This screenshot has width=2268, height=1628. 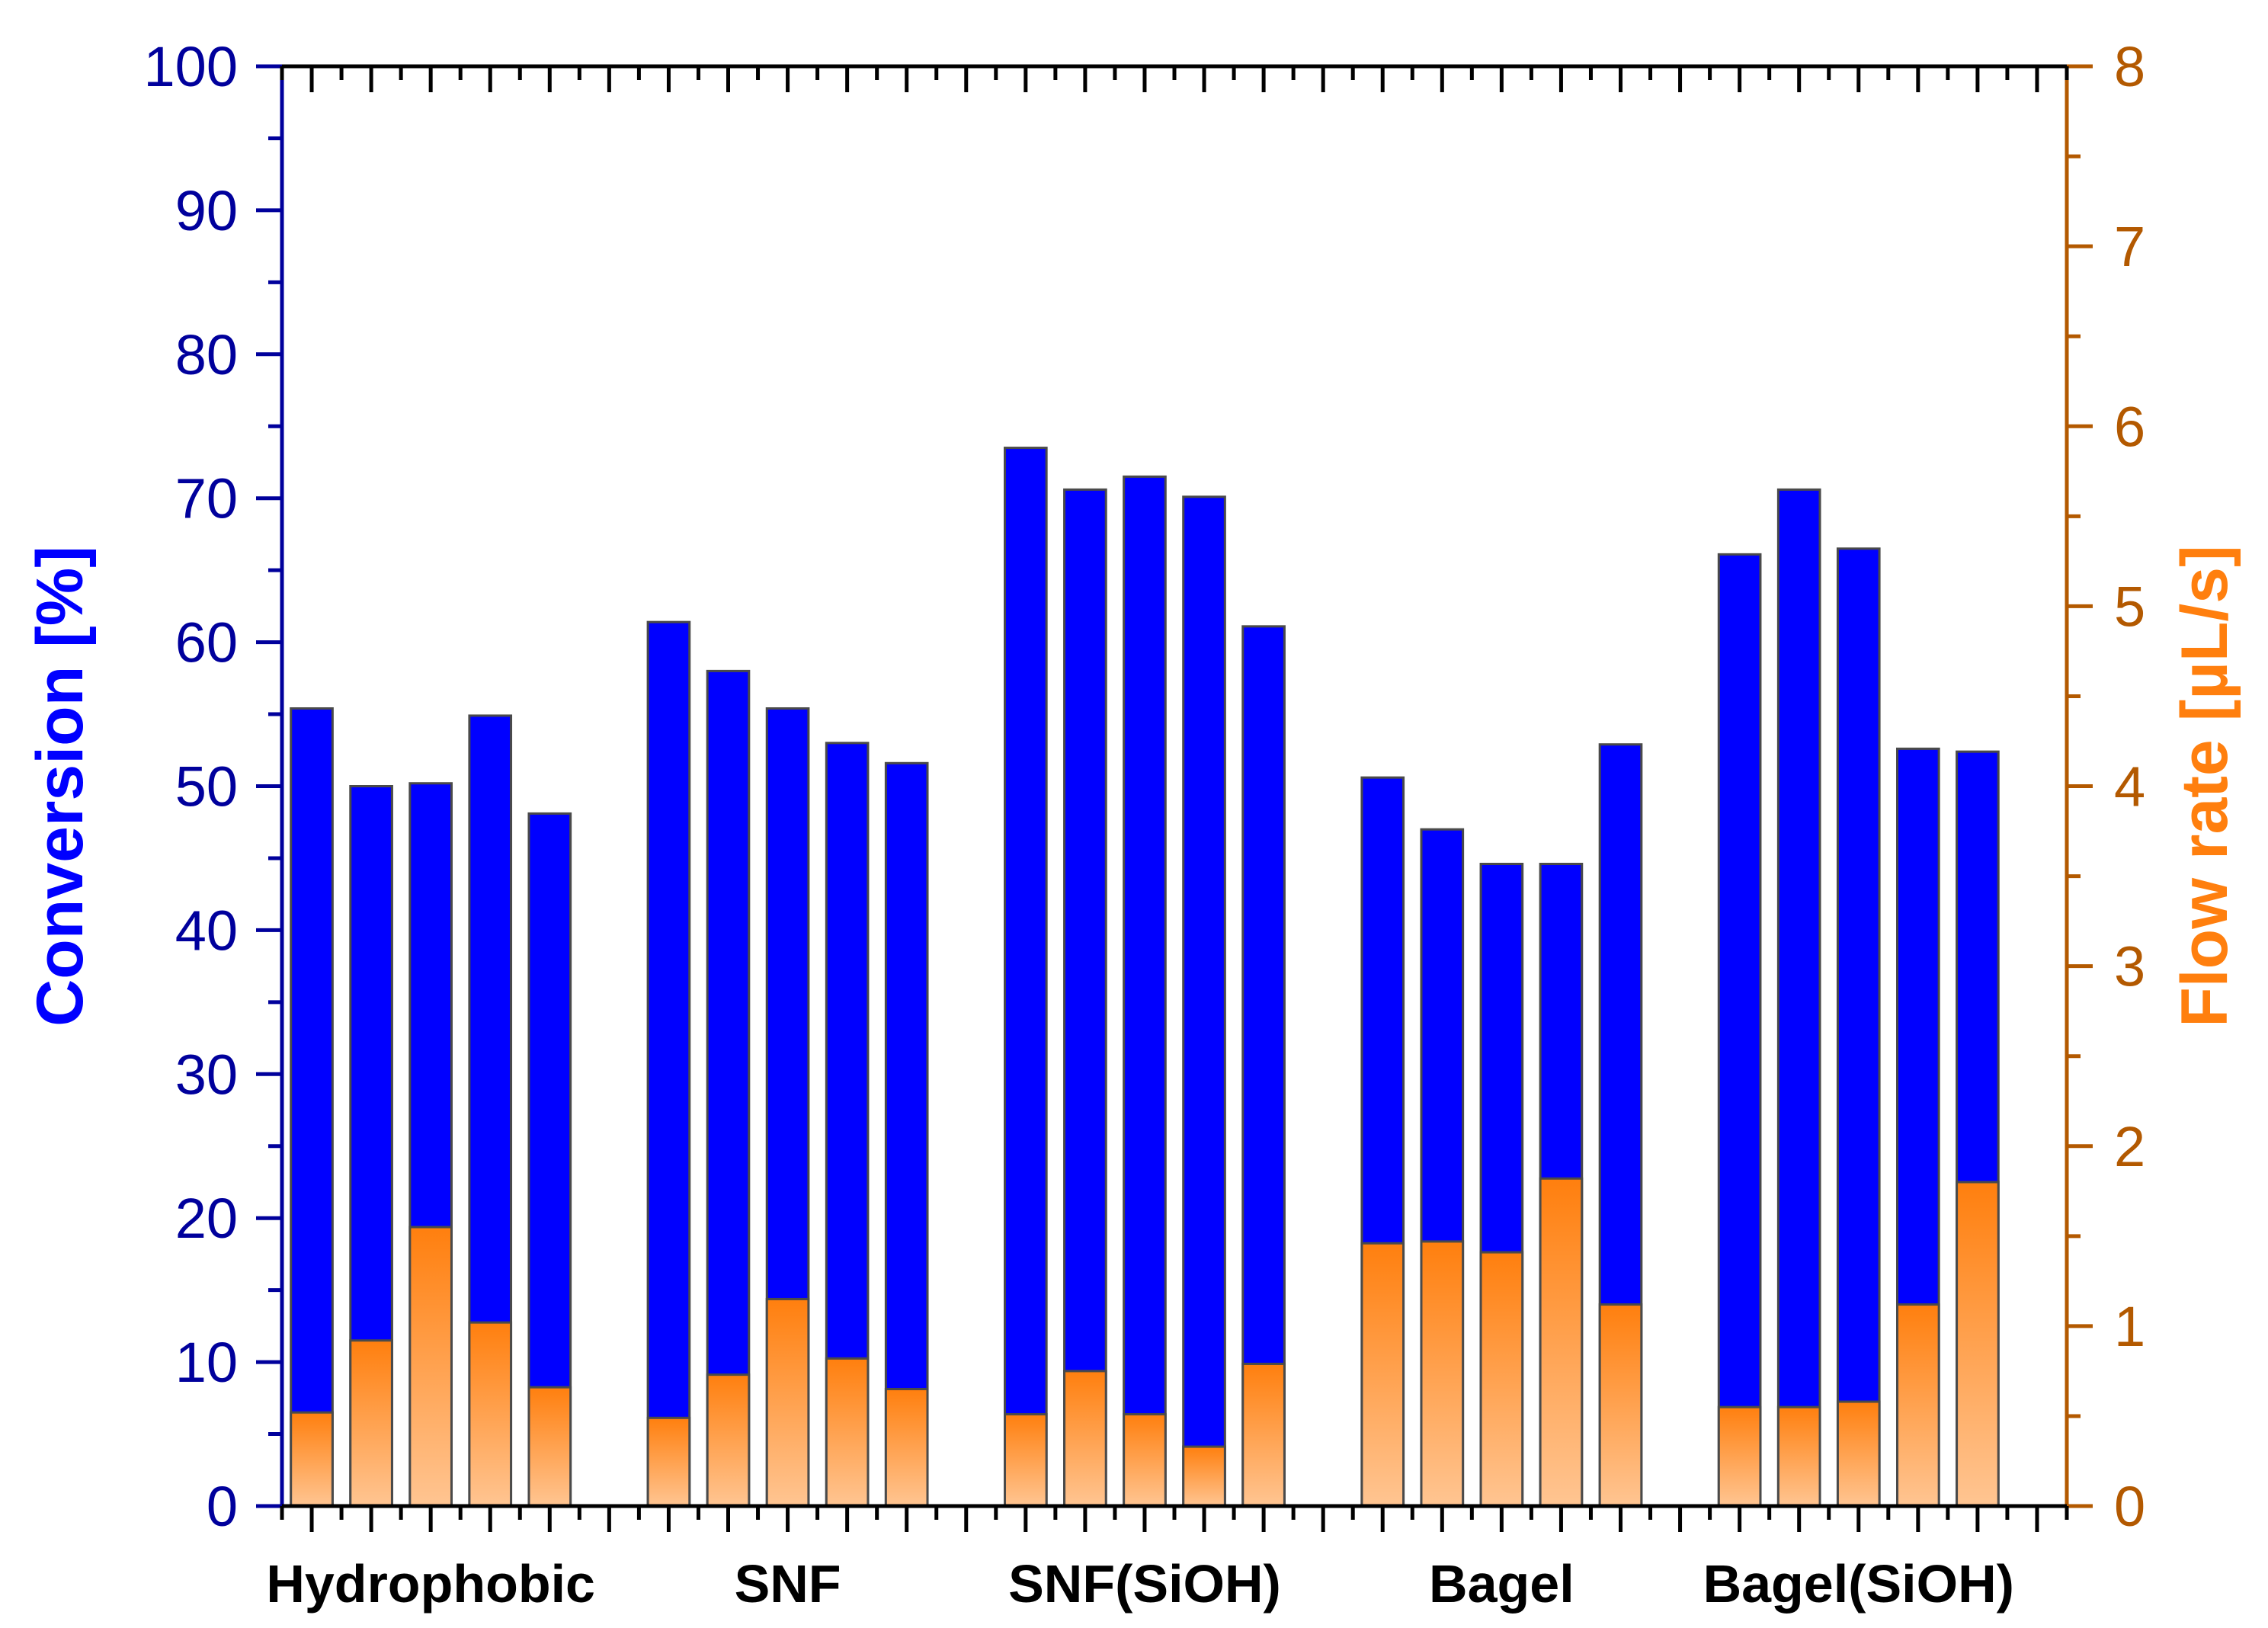 What do you see at coordinates (206, 643) in the screenshot?
I see `left-tick-label: 60` at bounding box center [206, 643].